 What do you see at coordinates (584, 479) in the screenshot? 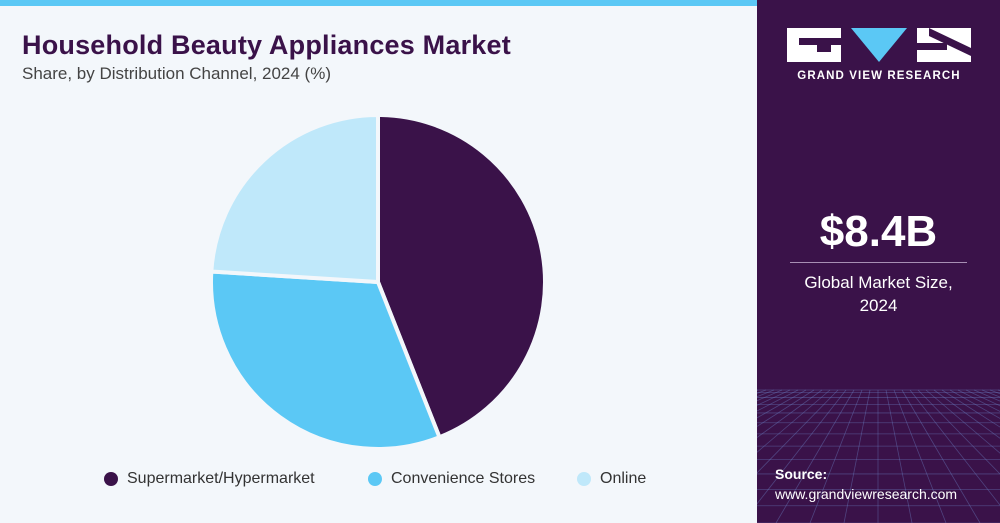
I see `legend-swatch-online` at bounding box center [584, 479].